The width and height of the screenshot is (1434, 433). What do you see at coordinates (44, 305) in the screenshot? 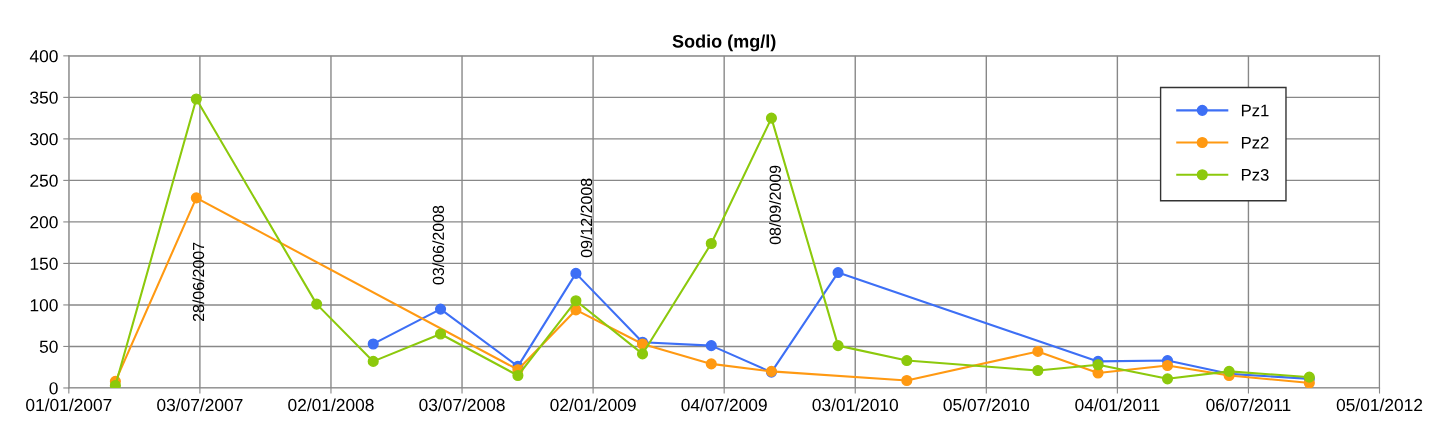
I see `y-tick-label: 100` at bounding box center [44, 305].